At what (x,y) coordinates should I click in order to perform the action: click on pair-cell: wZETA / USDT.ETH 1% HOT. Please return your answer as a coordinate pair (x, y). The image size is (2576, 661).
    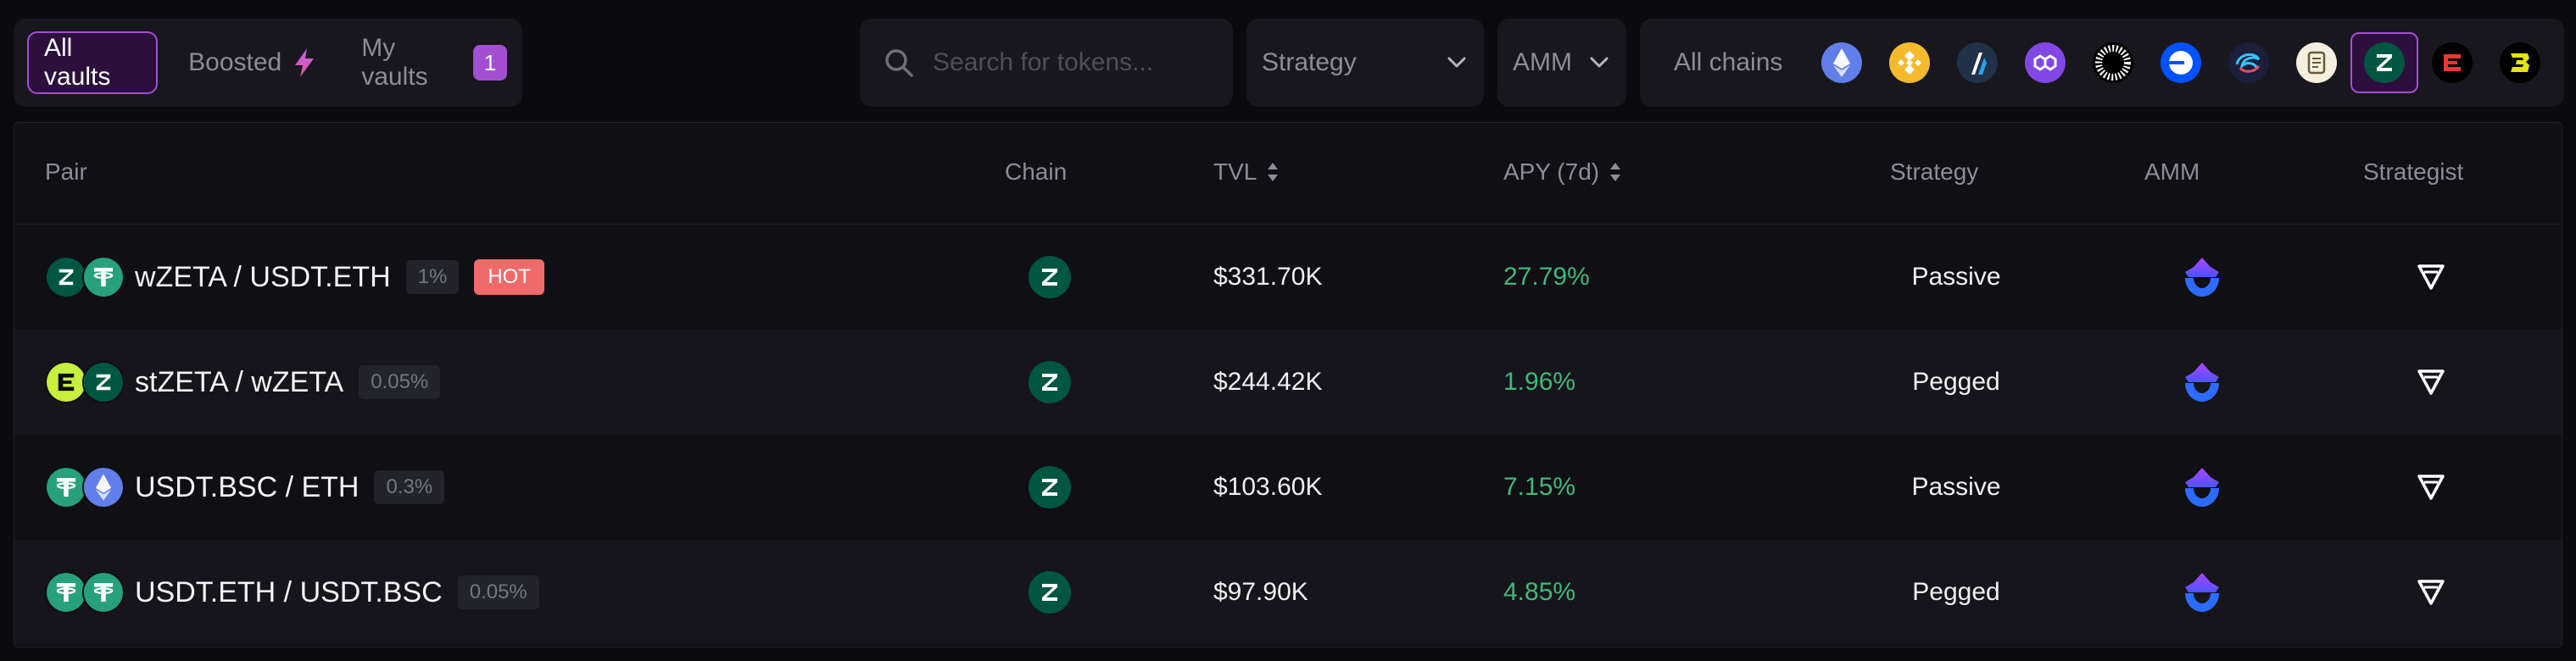
    Looking at the image, I should click on (294, 277).